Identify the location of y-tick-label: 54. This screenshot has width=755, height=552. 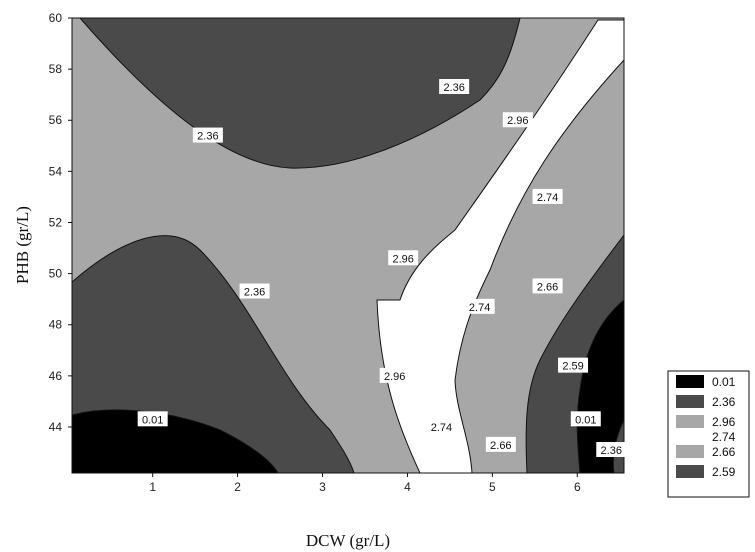
(56, 171).